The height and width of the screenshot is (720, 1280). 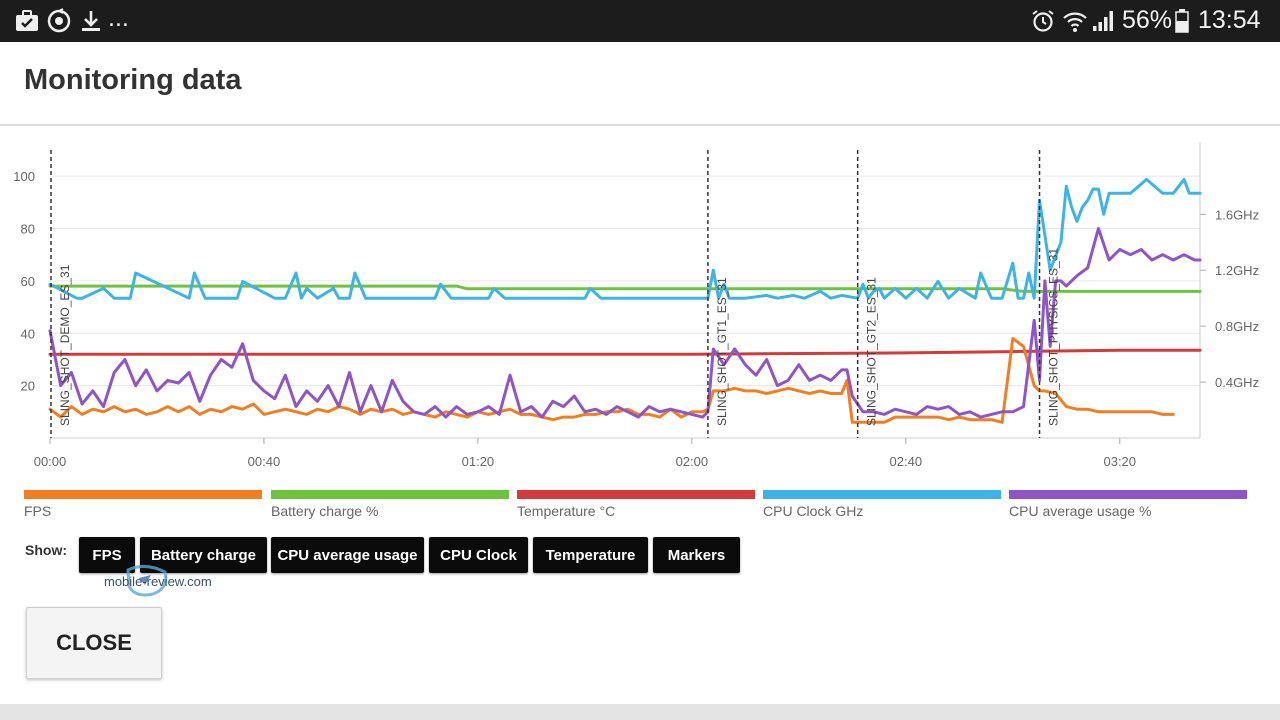 I want to click on legend-swatch-battery, so click(x=390, y=494).